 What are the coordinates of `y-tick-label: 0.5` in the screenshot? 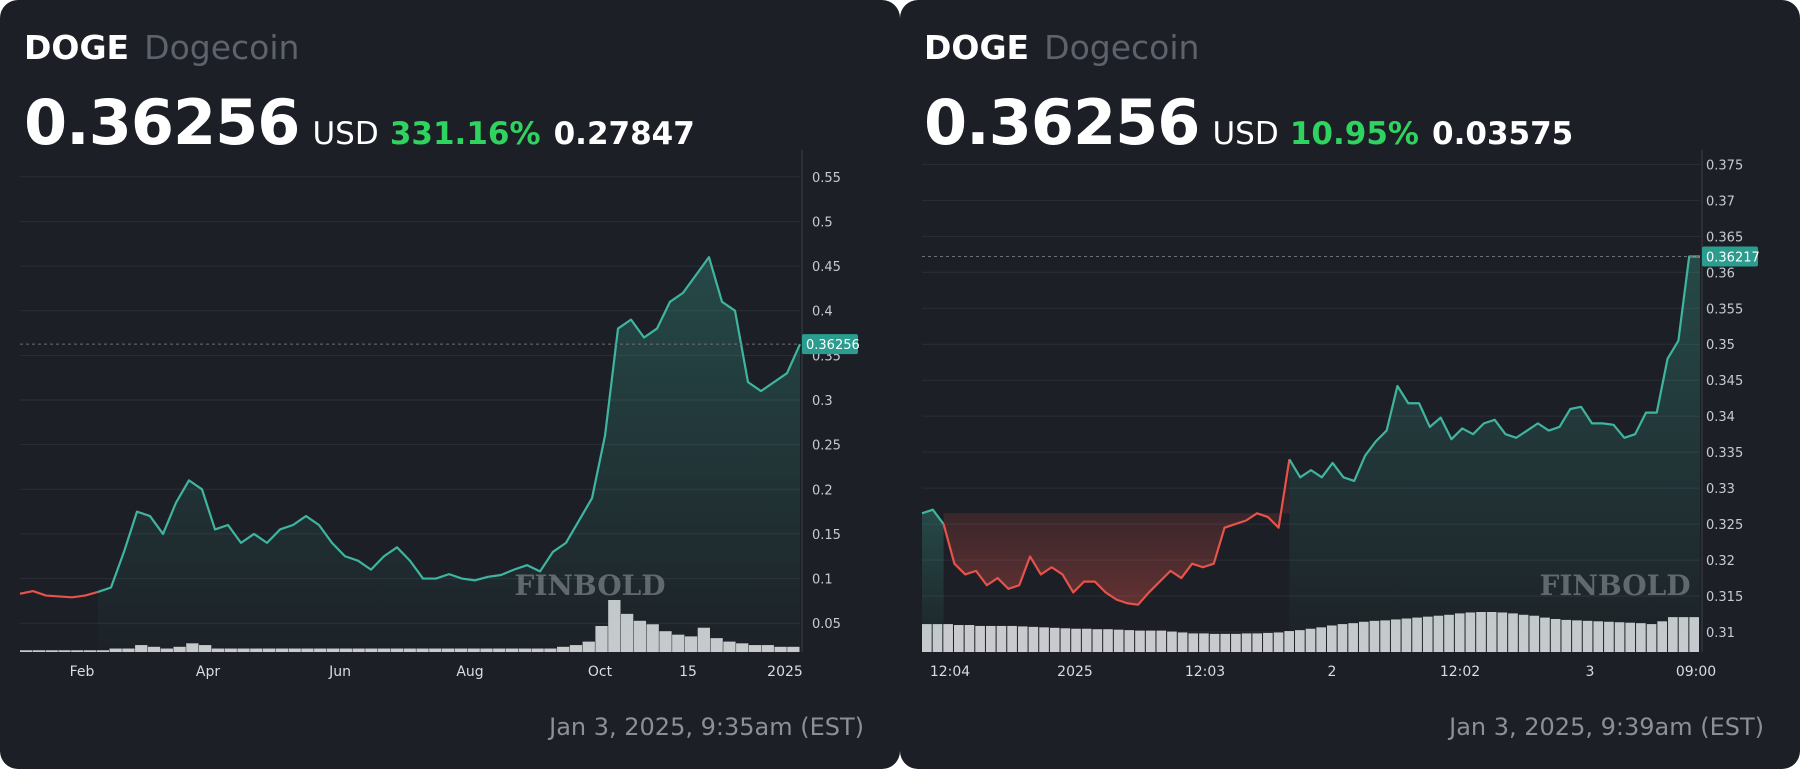 It's located at (822, 222).